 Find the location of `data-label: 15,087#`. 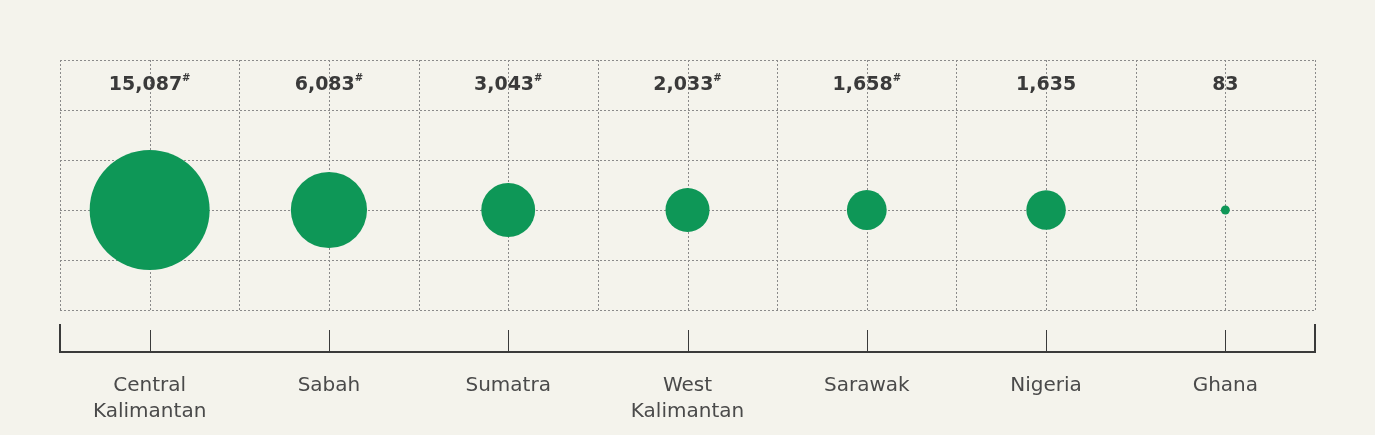

data-label: 15,087# is located at coordinates (149, 82).